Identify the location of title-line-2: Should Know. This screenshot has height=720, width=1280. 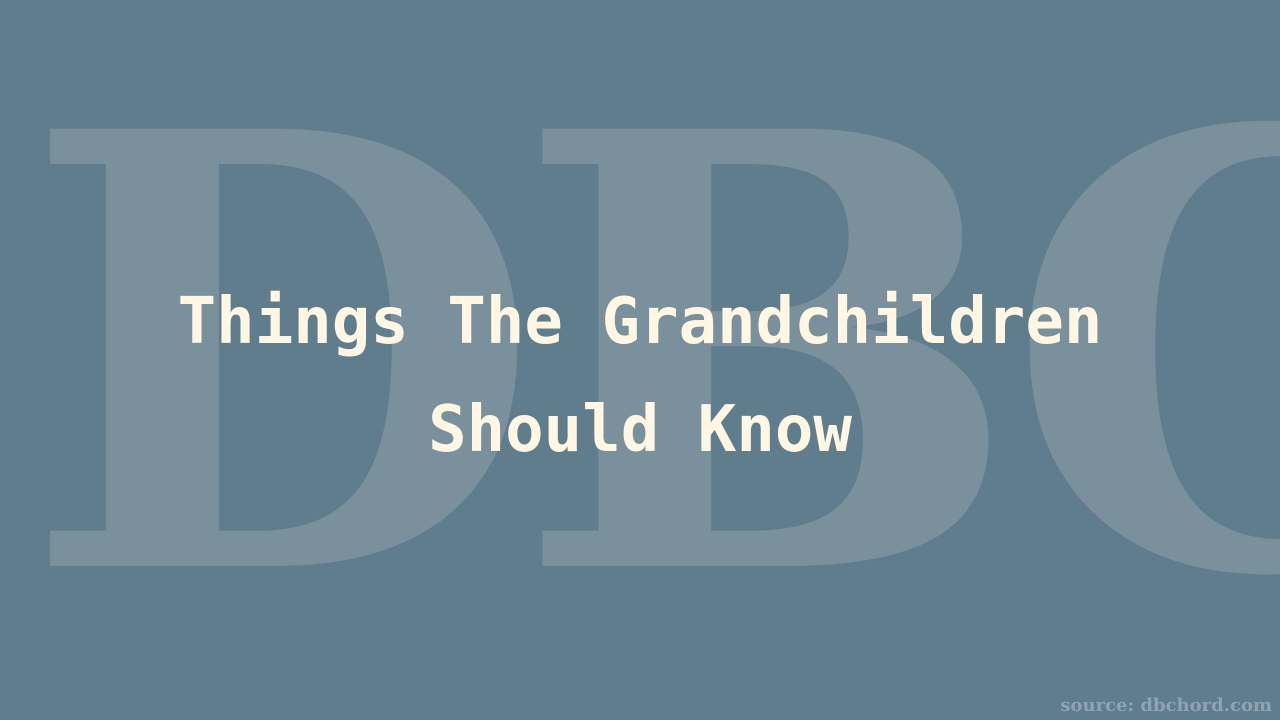
(640, 430).